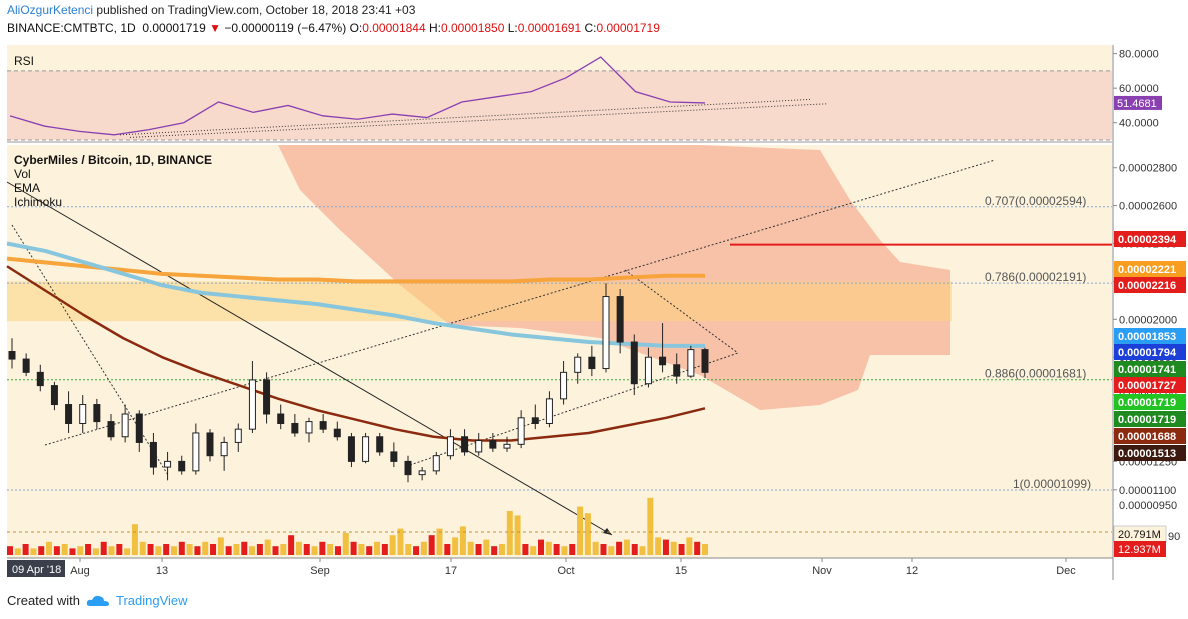  Describe the element at coordinates (1035, 374) in the screenshot. I see `fib-level-label: 0.886(0.00001681)` at that location.